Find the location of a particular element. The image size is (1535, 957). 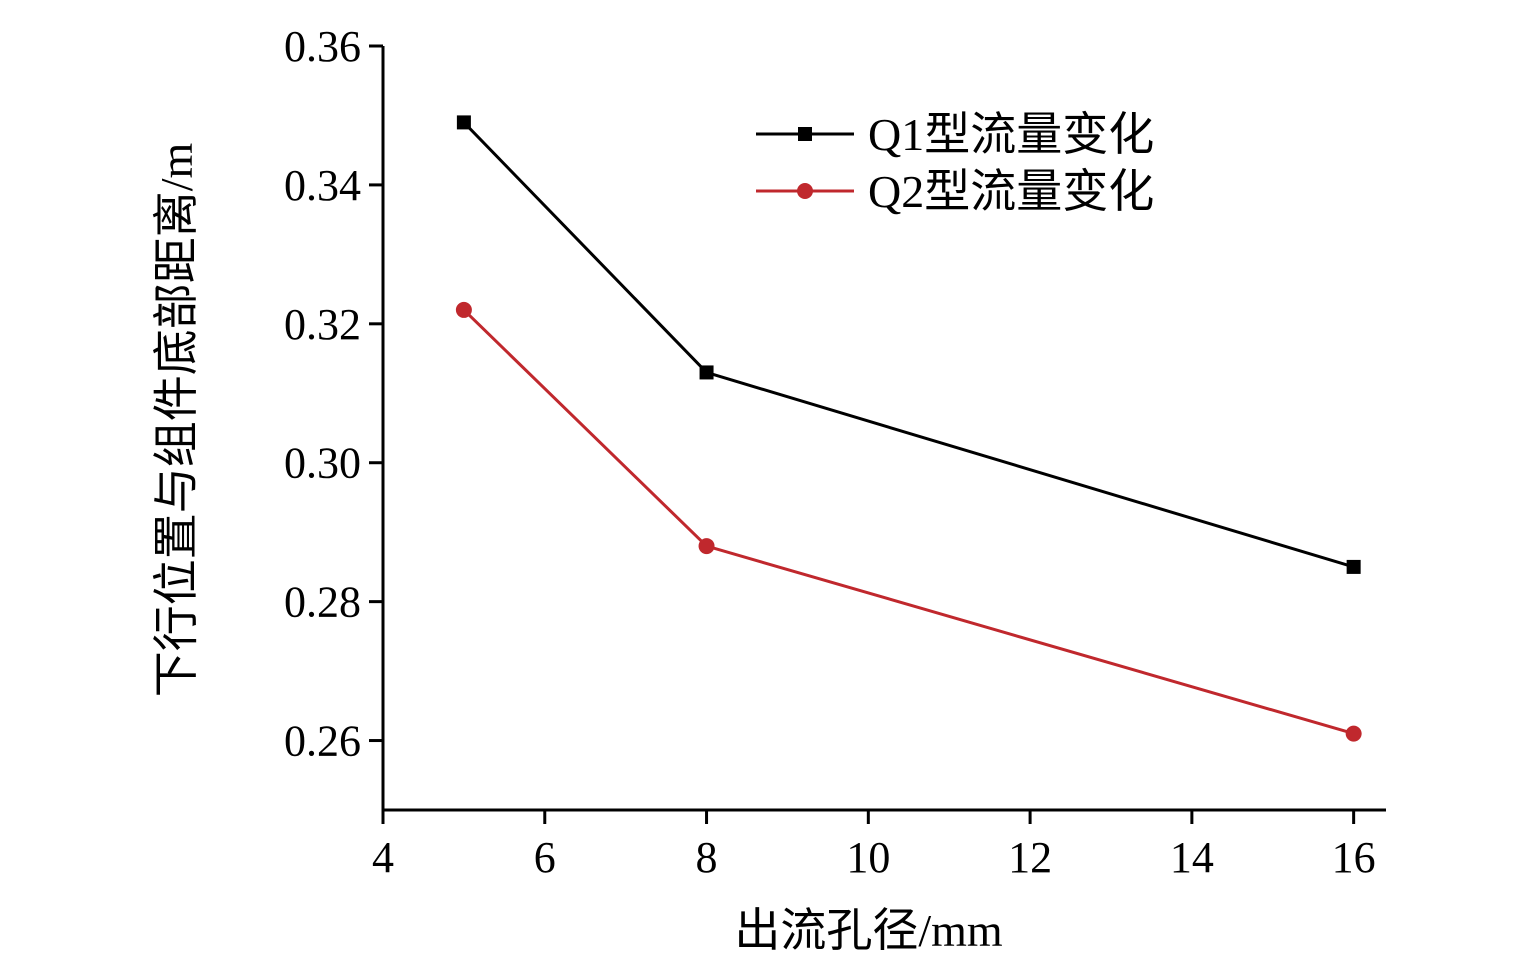

x-tick-label: 10 is located at coordinates (868, 857).